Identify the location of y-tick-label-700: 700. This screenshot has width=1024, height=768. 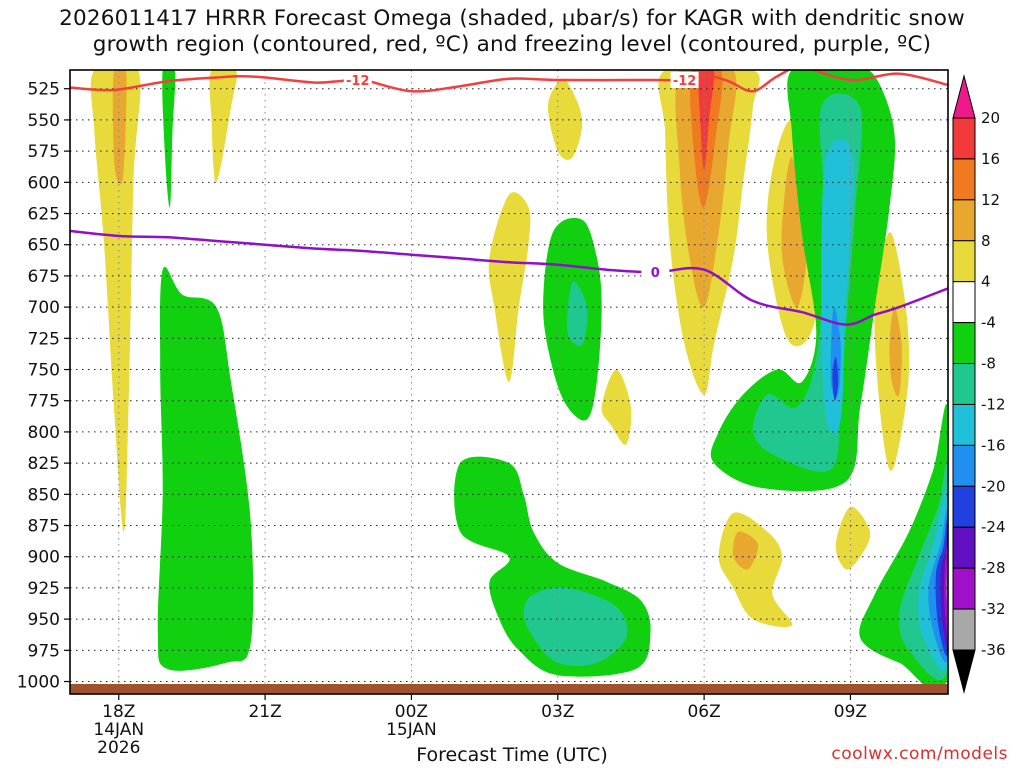
(44, 308).